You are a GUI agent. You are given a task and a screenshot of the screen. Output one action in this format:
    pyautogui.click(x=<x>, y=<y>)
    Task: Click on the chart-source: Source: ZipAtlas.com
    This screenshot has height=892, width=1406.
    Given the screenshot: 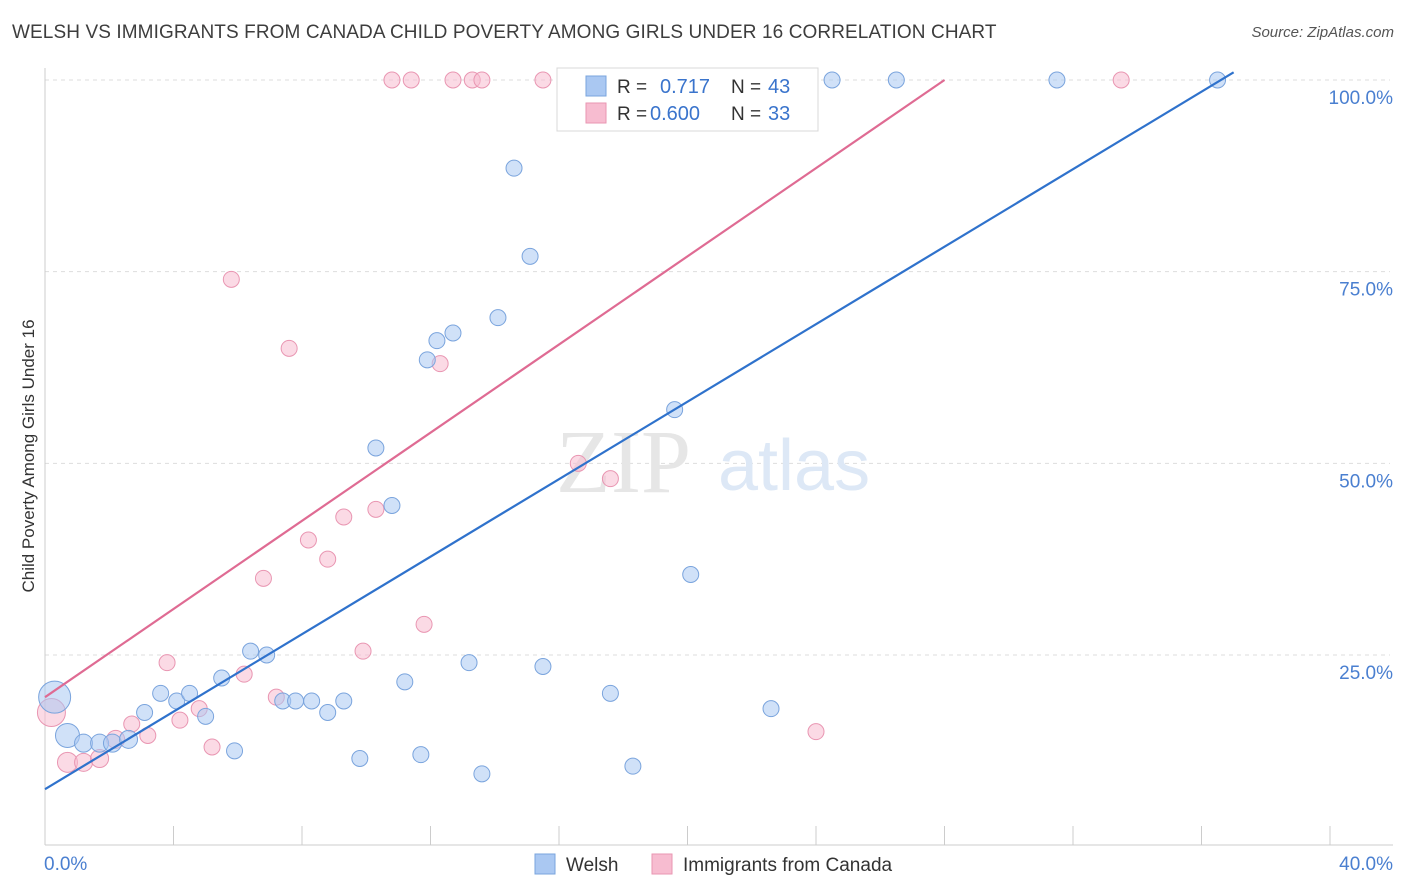 What is the action you would take?
    pyautogui.click(x=1322, y=32)
    